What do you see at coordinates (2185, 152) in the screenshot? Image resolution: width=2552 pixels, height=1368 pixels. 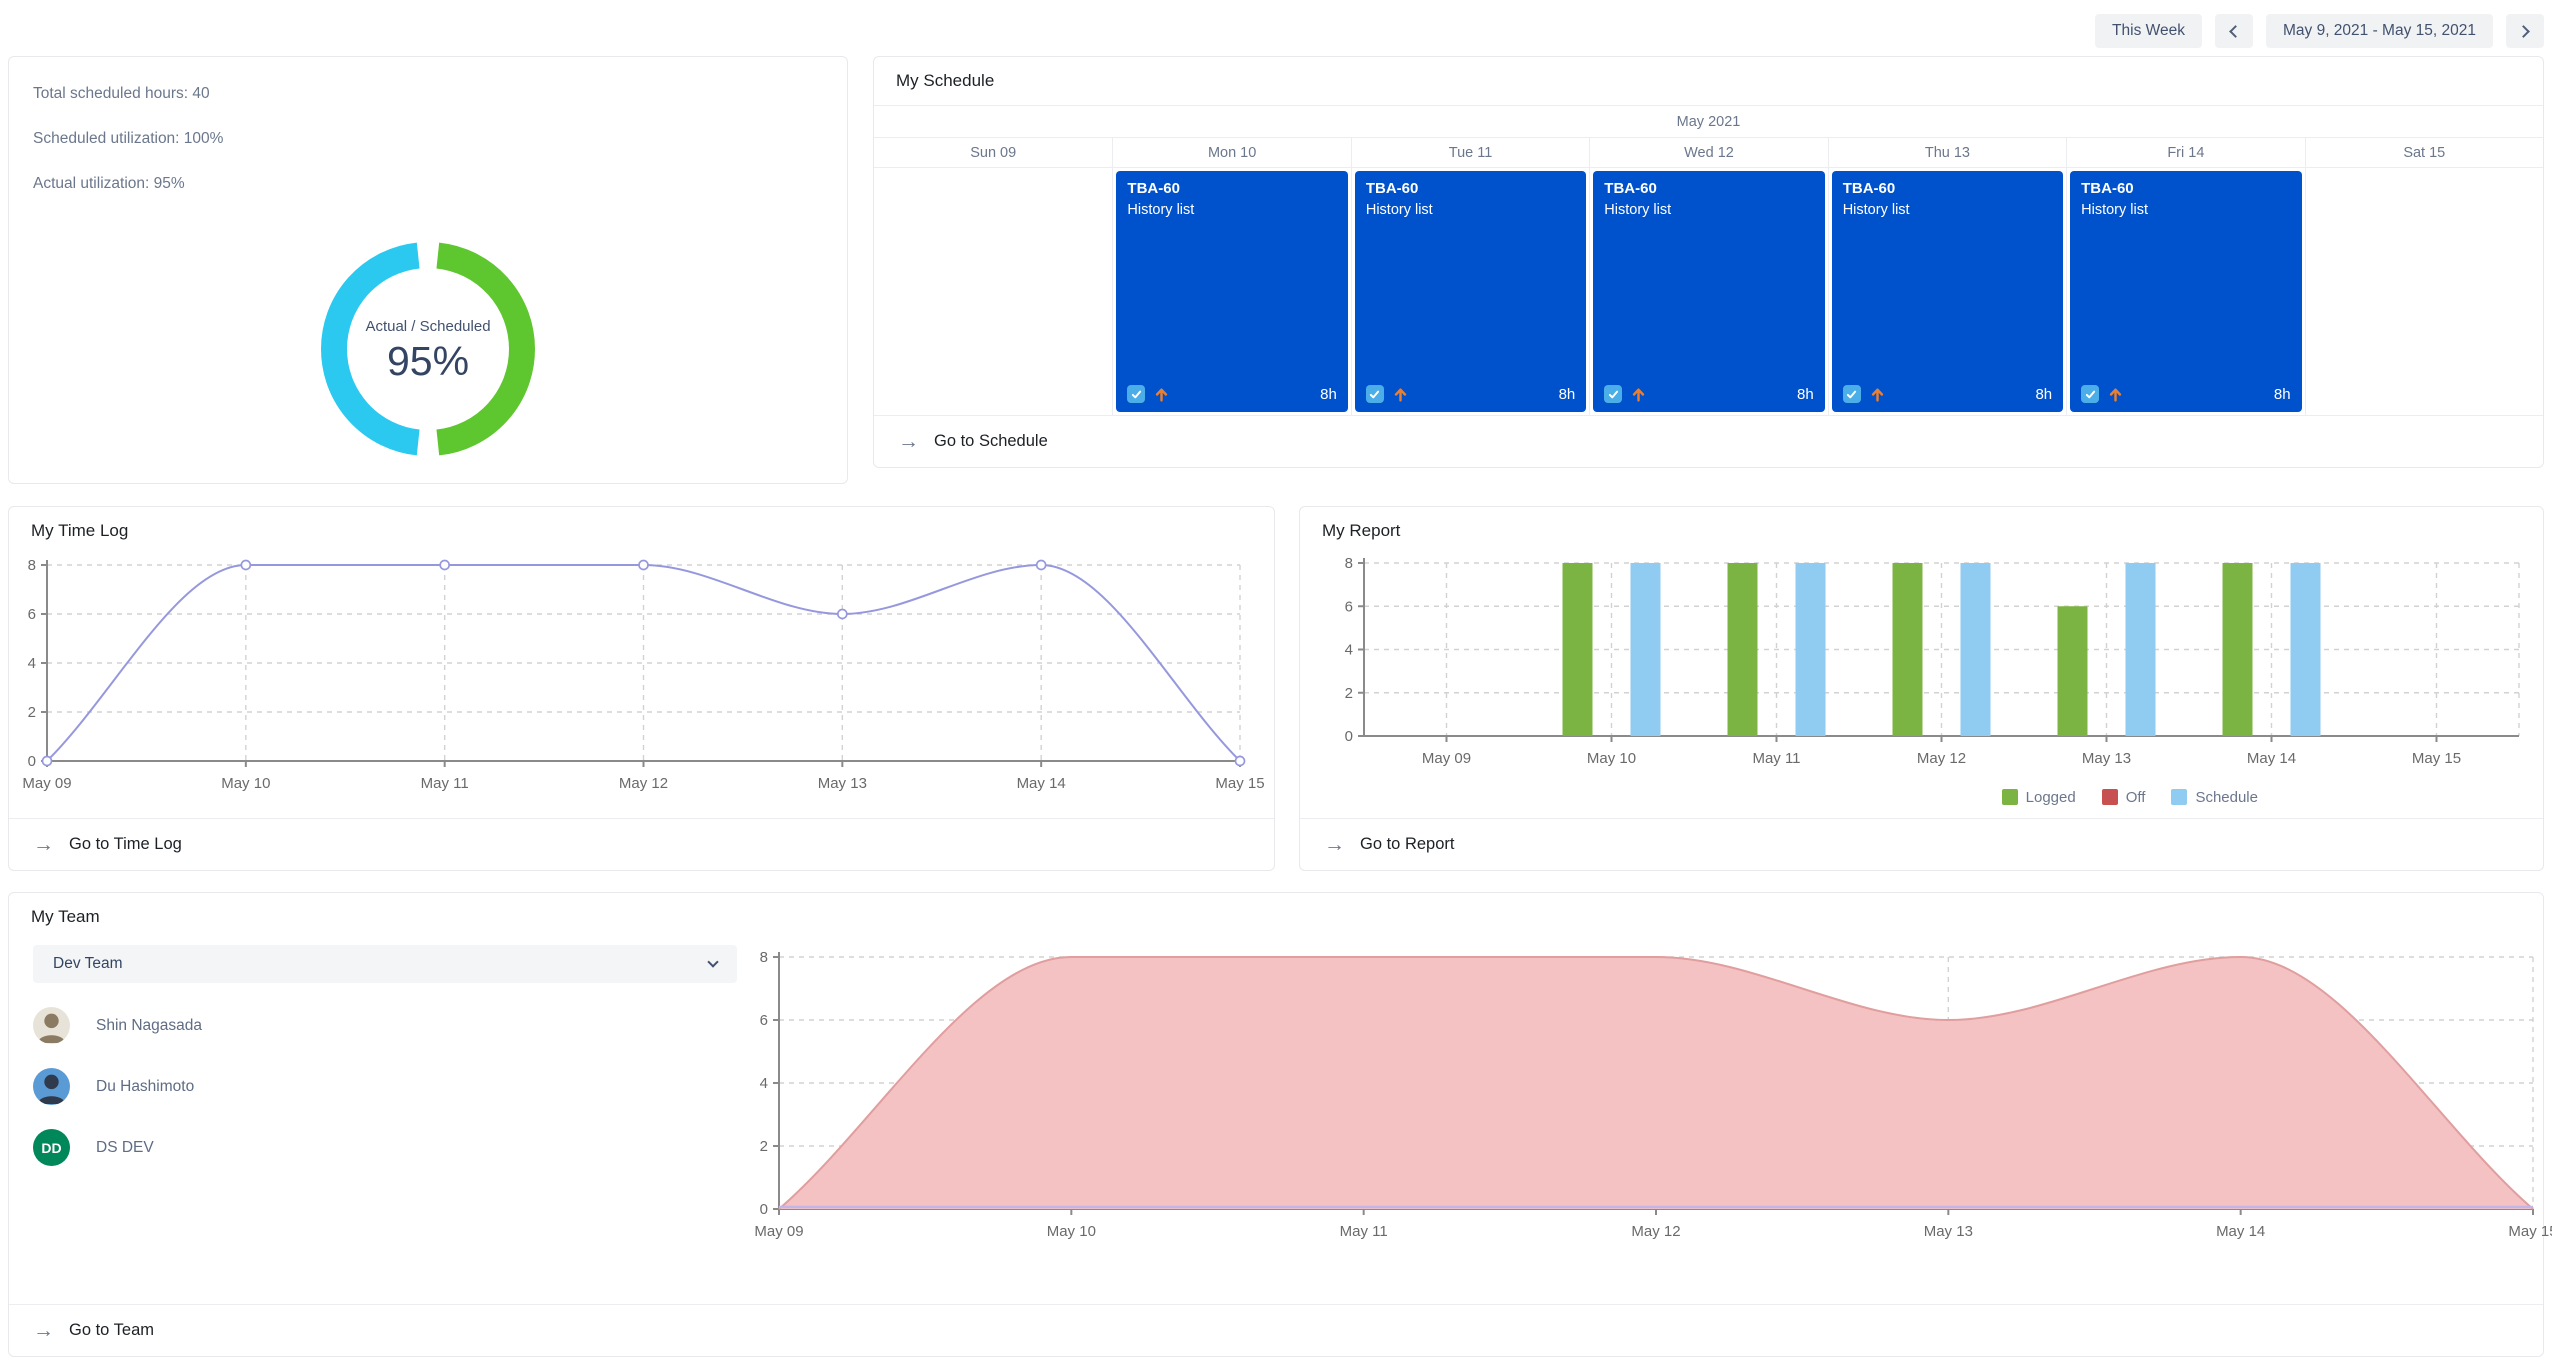 I see `day-header-fri: Fri 14` at bounding box center [2185, 152].